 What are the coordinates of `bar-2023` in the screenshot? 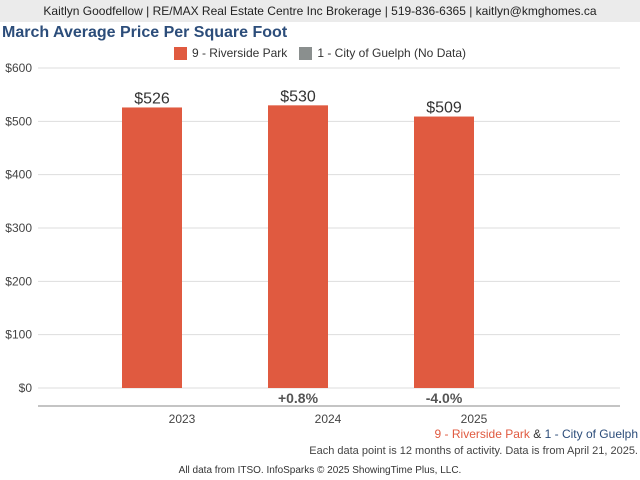 It's located at (152, 247).